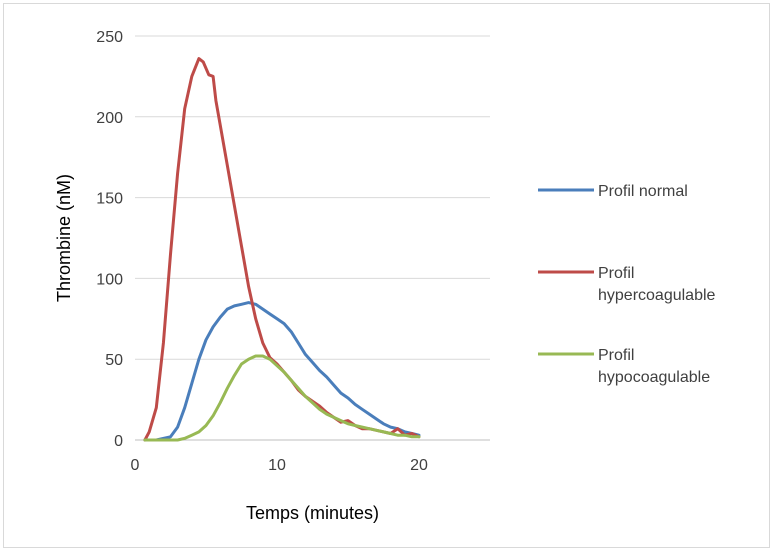 The height and width of the screenshot is (553, 775). What do you see at coordinates (64, 238) in the screenshot?
I see `y-axis-title: Thrombine (nM)` at bounding box center [64, 238].